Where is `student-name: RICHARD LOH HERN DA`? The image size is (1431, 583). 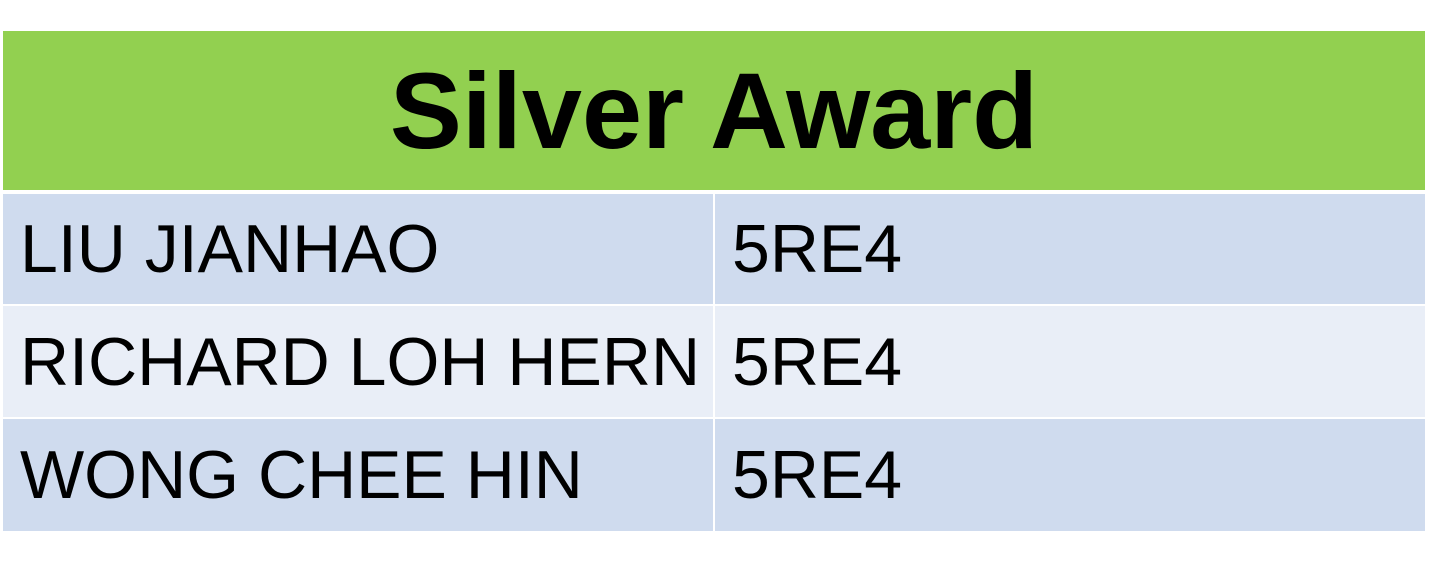
student-name: RICHARD LOH HERN DA is located at coordinates (359, 362).